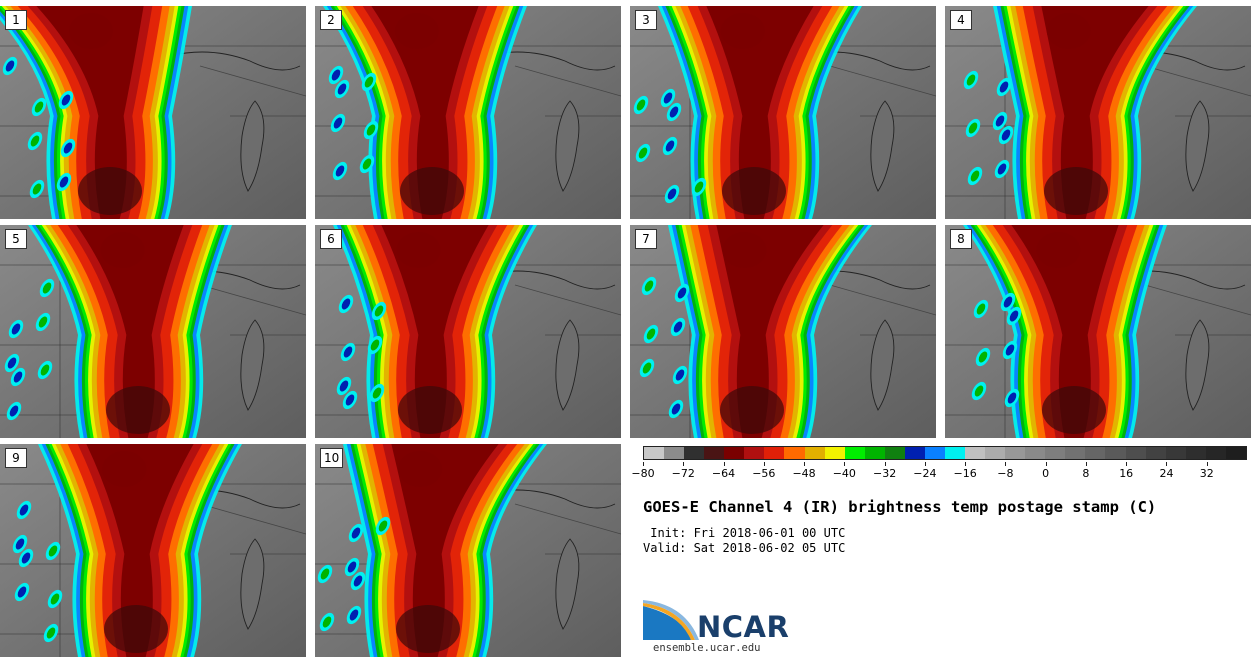 Image resolution: width=1260 pixels, height=657 pixels. What do you see at coordinates (744, 548) in the screenshot?
I see `valid-time: Valid: Sat 2018-06-02 05 UTC` at bounding box center [744, 548].